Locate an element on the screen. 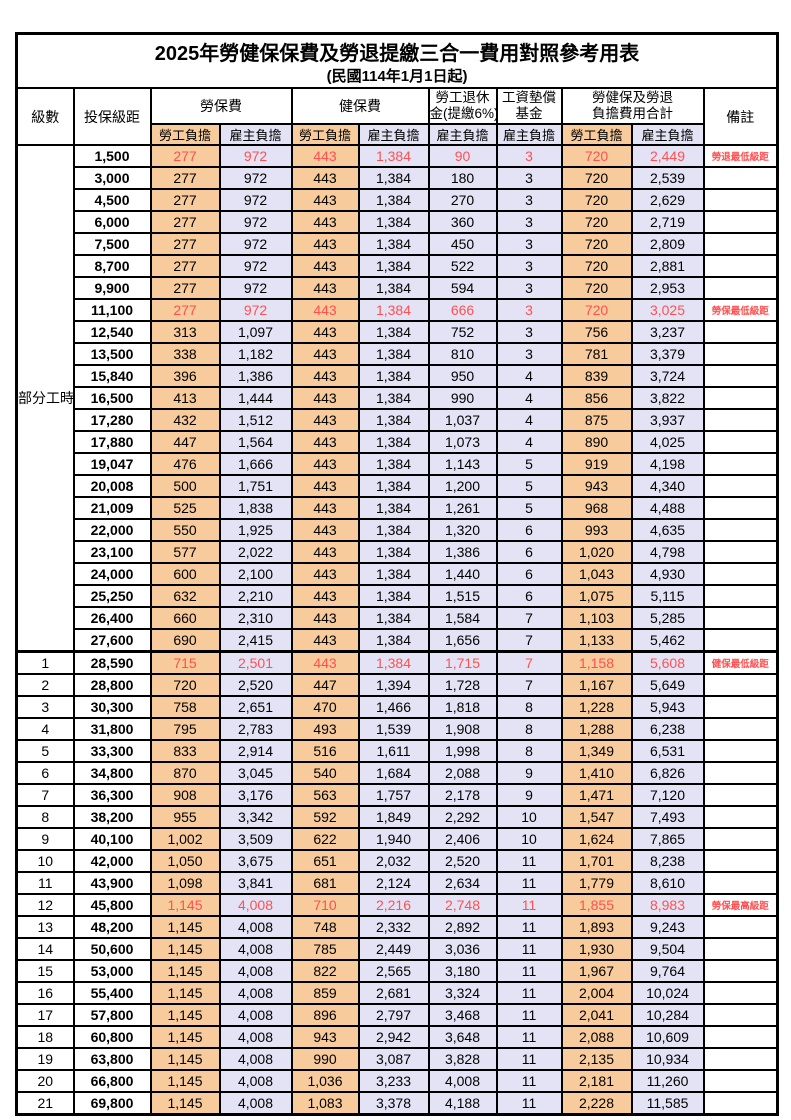 Image resolution: width=791 pixels, height=1120 pixels. value-cell: 6 is located at coordinates (529, 530).